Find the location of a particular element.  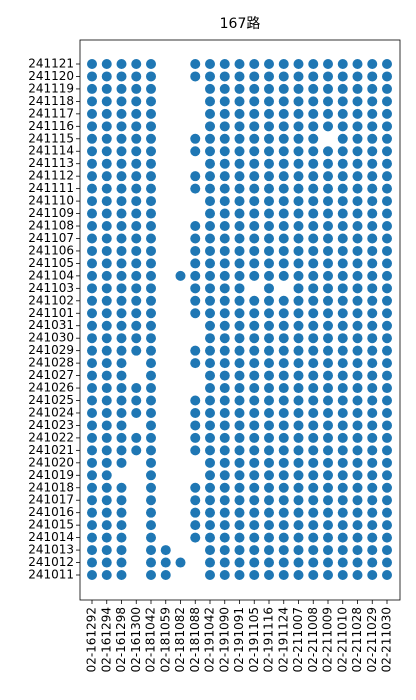

x-tick-label: 02-161294 is located at coordinates (106, 639).